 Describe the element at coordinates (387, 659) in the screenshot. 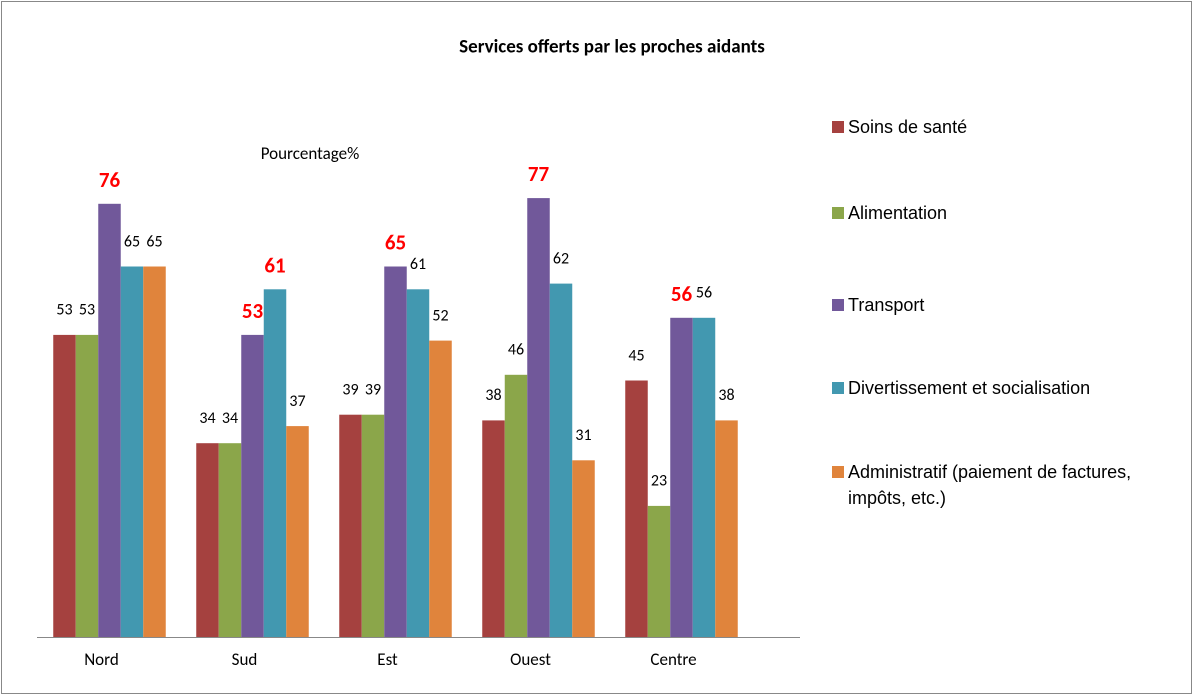

I see `x-tick-label: Est` at that location.